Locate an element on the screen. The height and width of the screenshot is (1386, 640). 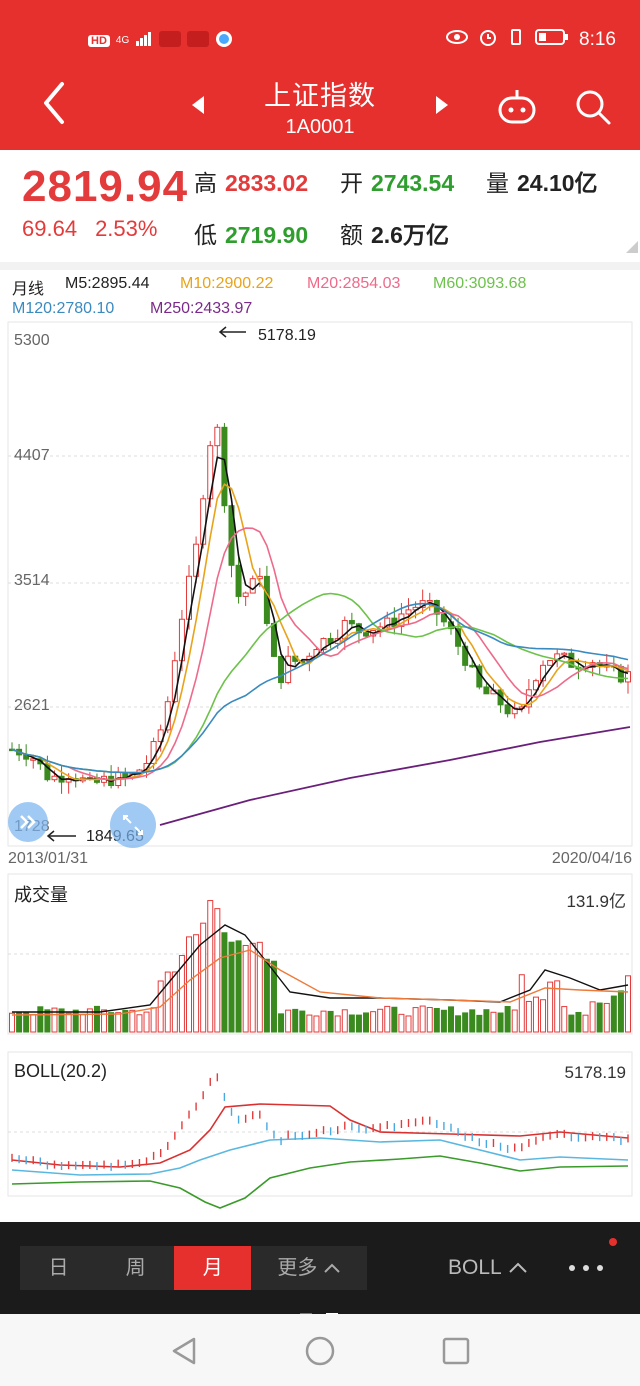
high-marker-arrowhead is located at coordinates (222, 332).